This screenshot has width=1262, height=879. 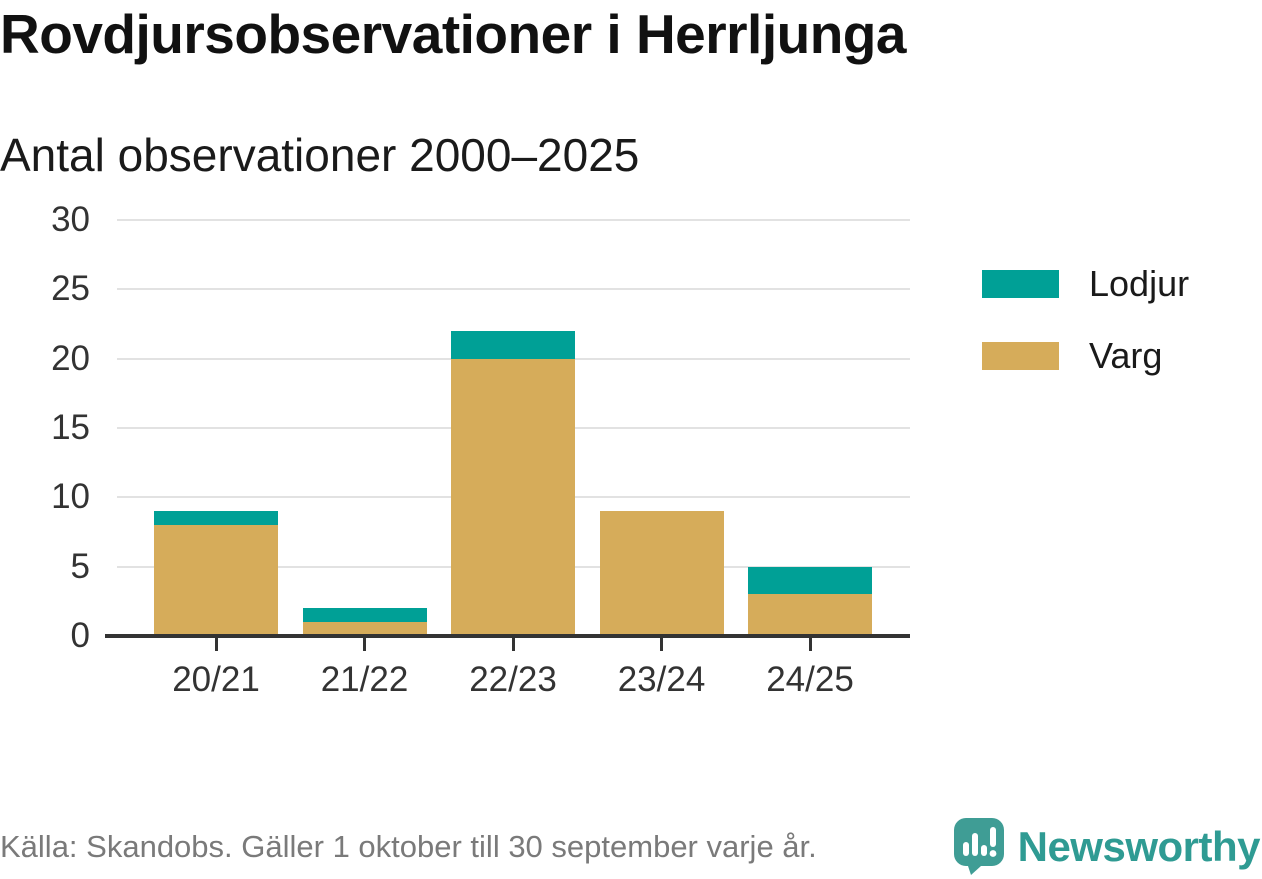 I want to click on legend-swatch-varg, so click(x=1020, y=356).